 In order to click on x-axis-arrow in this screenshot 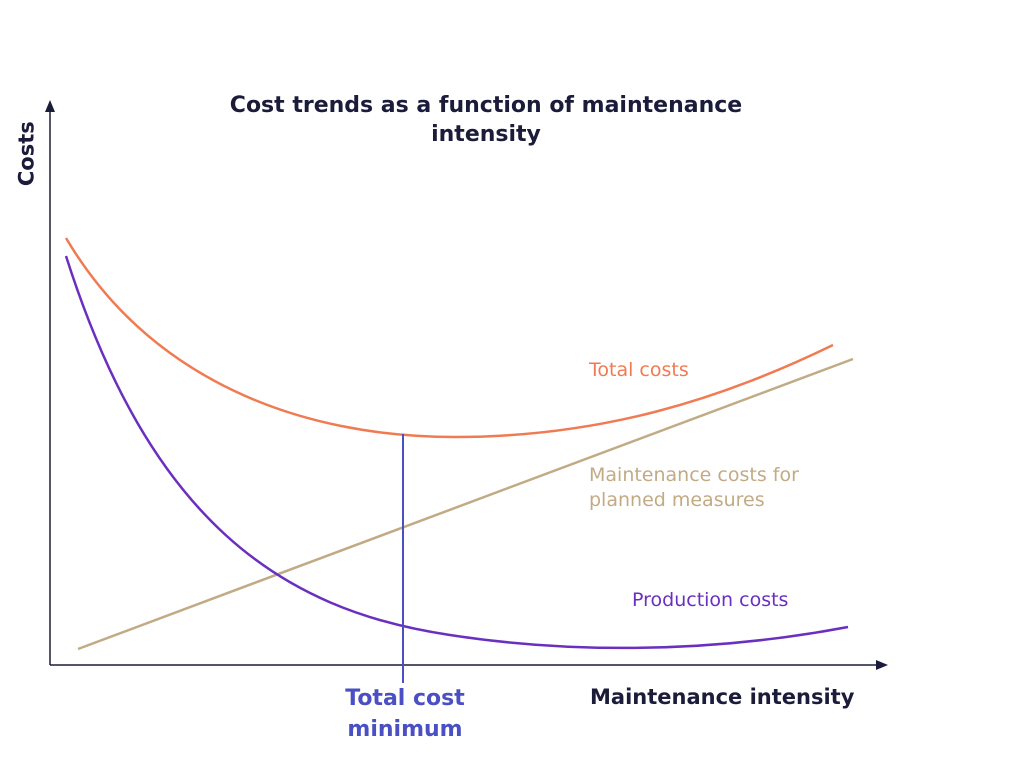, I will do `click(882, 665)`.